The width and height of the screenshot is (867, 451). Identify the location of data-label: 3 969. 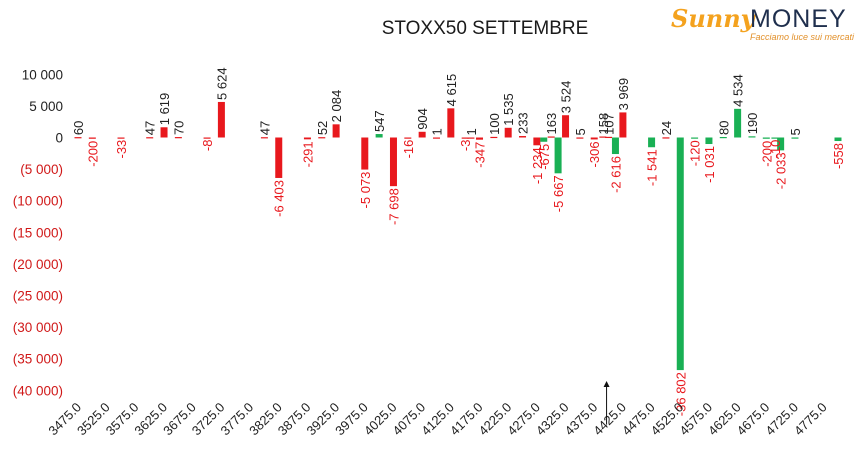
(623, 94).